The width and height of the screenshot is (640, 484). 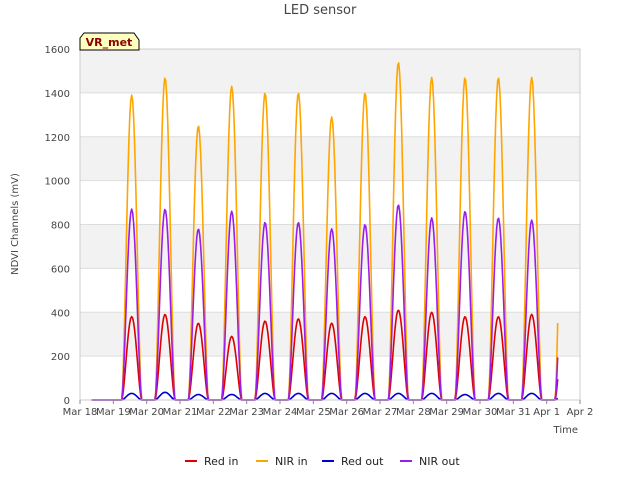 I want to click on x-tick-label: Mar 23, so click(x=246, y=412).